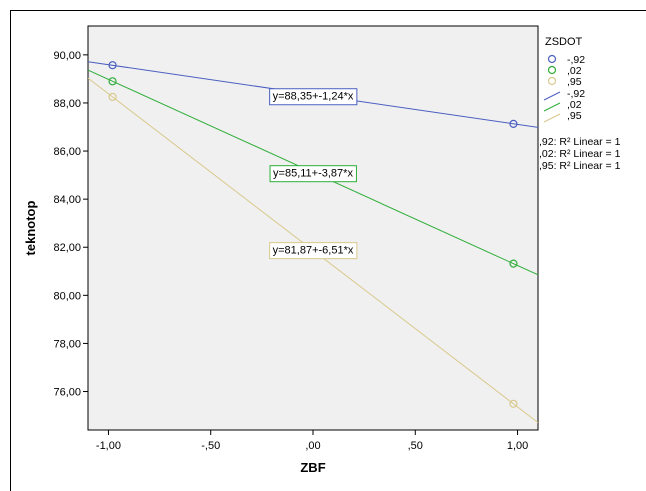 The image size is (646, 491). I want to click on legend: ZSDOT -,92,02,95-,92,02,95, so click(564, 79).